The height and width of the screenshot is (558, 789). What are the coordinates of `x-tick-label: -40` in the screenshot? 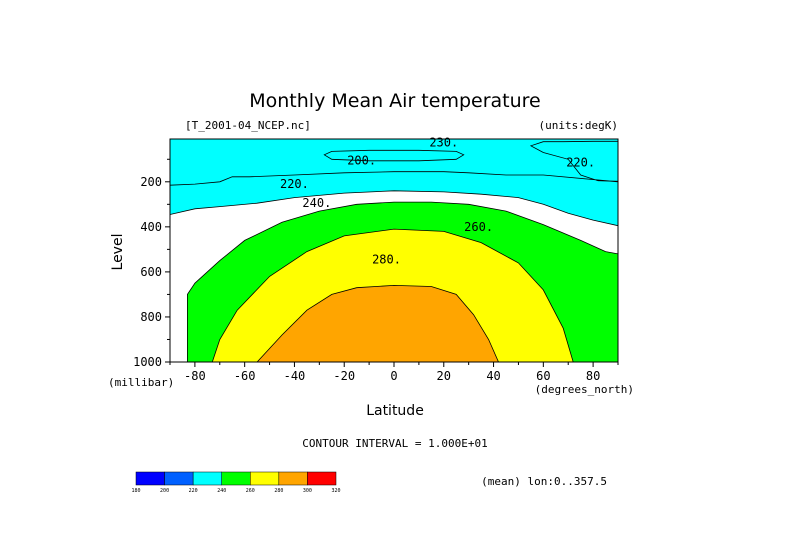 It's located at (295, 376).